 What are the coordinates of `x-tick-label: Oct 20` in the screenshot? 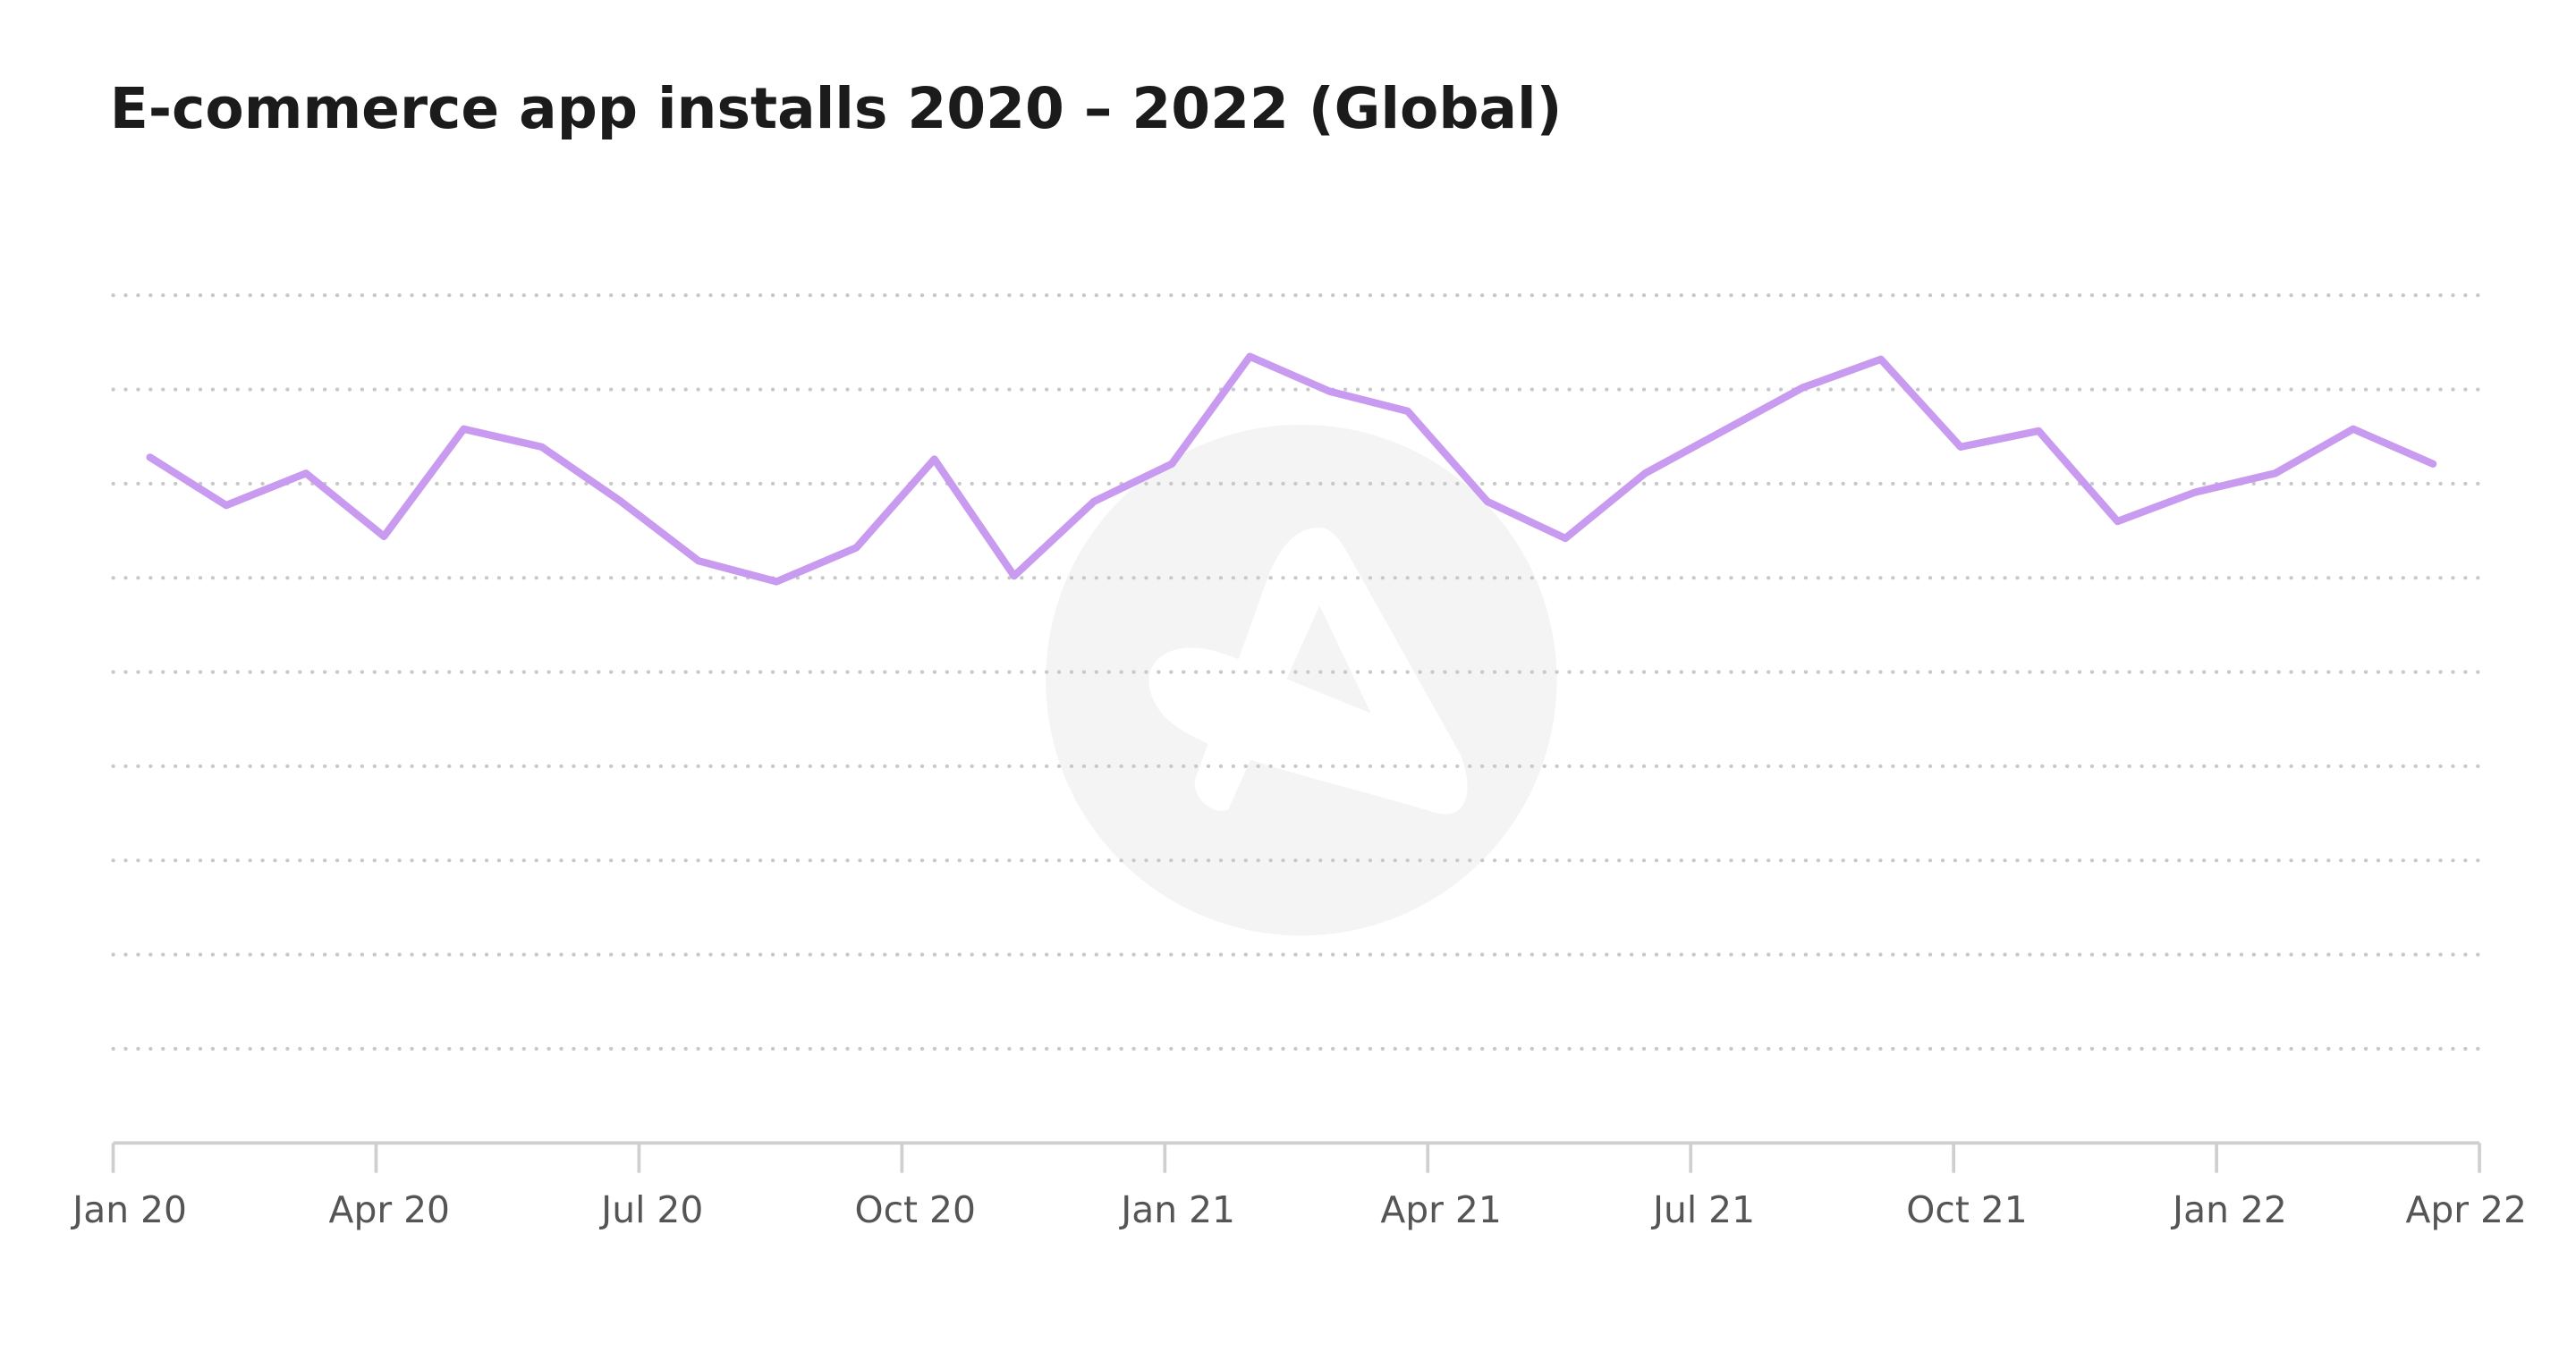 It's located at (914, 1209).